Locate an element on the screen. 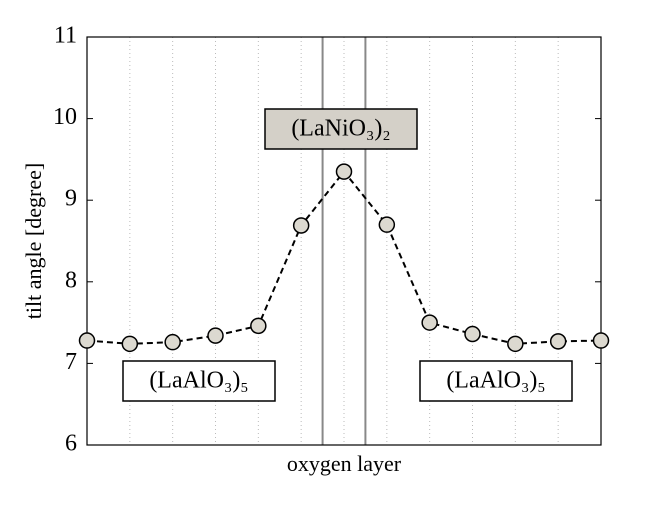 The width and height of the screenshot is (664, 505). y-tick-label: 9 is located at coordinates (71, 199).